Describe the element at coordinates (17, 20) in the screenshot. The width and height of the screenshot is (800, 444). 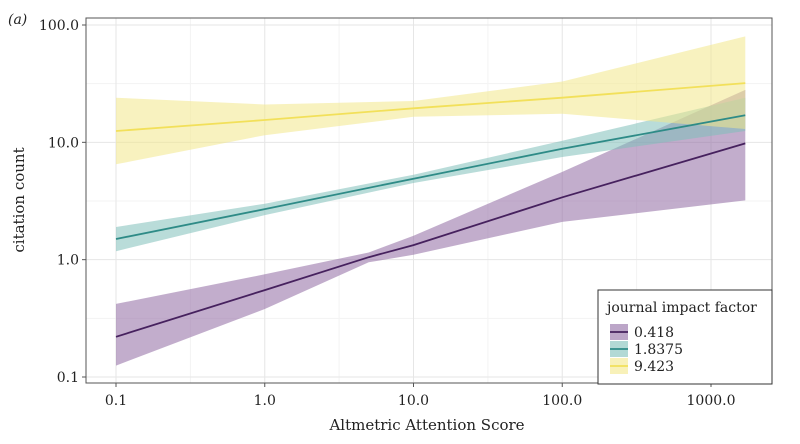
I see `panel-label: (a)` at that location.